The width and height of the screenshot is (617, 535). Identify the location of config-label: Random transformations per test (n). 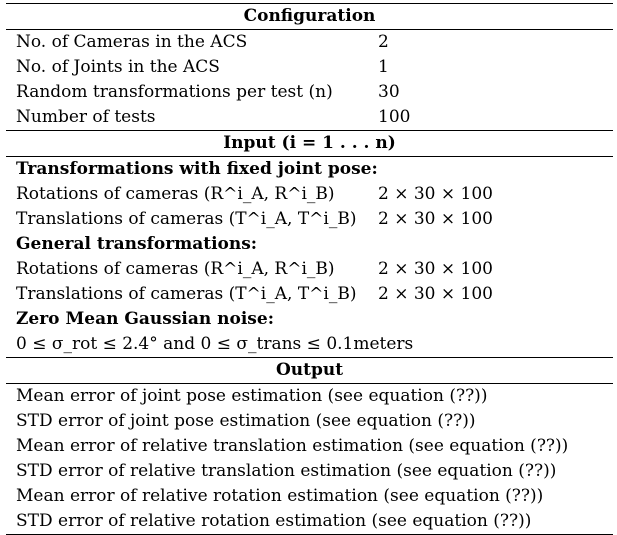
(174, 92).